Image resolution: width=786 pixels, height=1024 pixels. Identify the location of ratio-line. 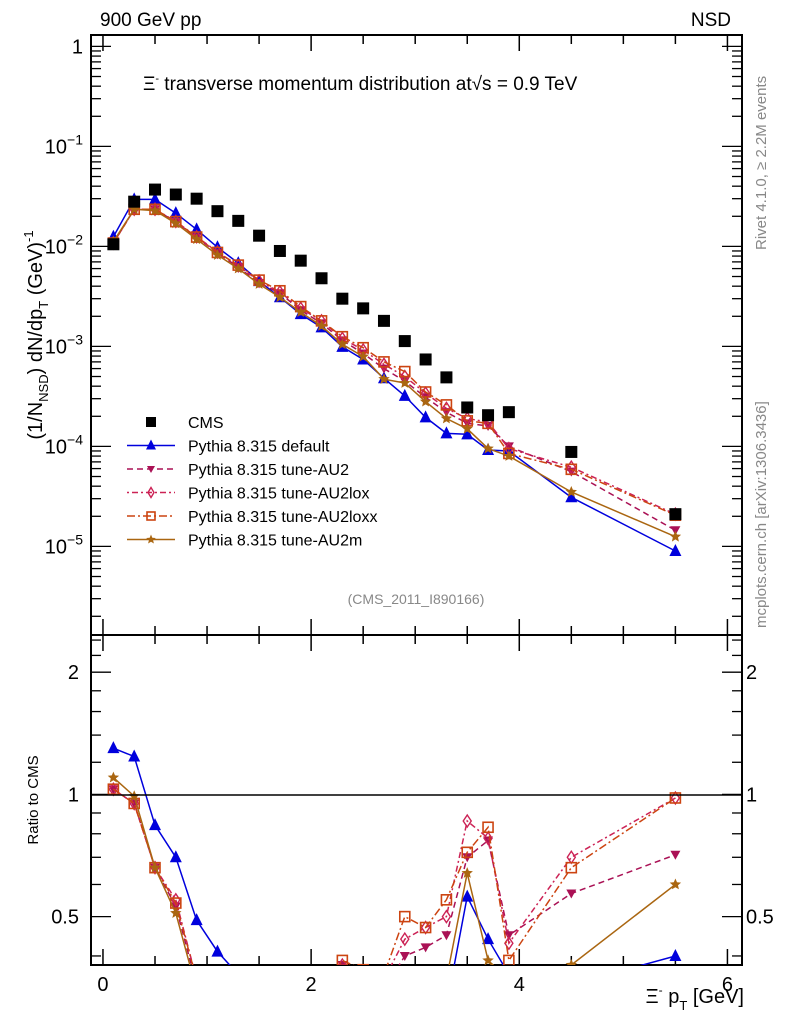
(394, 876).